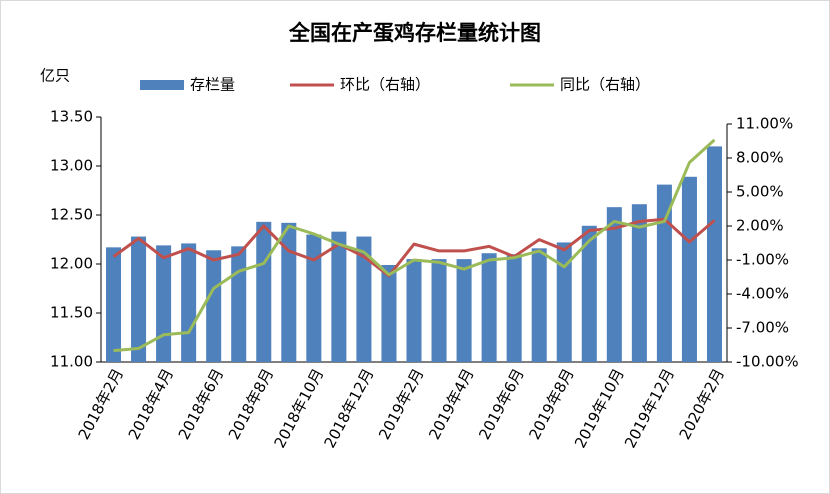 This screenshot has height=494, width=830. What do you see at coordinates (162, 85) in the screenshot?
I see `legend-swatch` at bounding box center [162, 85].